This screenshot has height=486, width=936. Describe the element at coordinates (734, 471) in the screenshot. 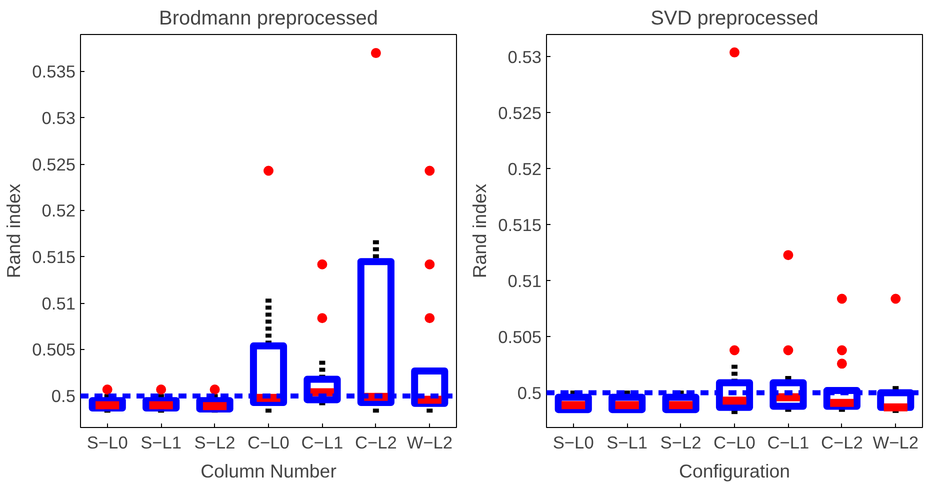

I see `x-axis-title: Configuration` at that location.